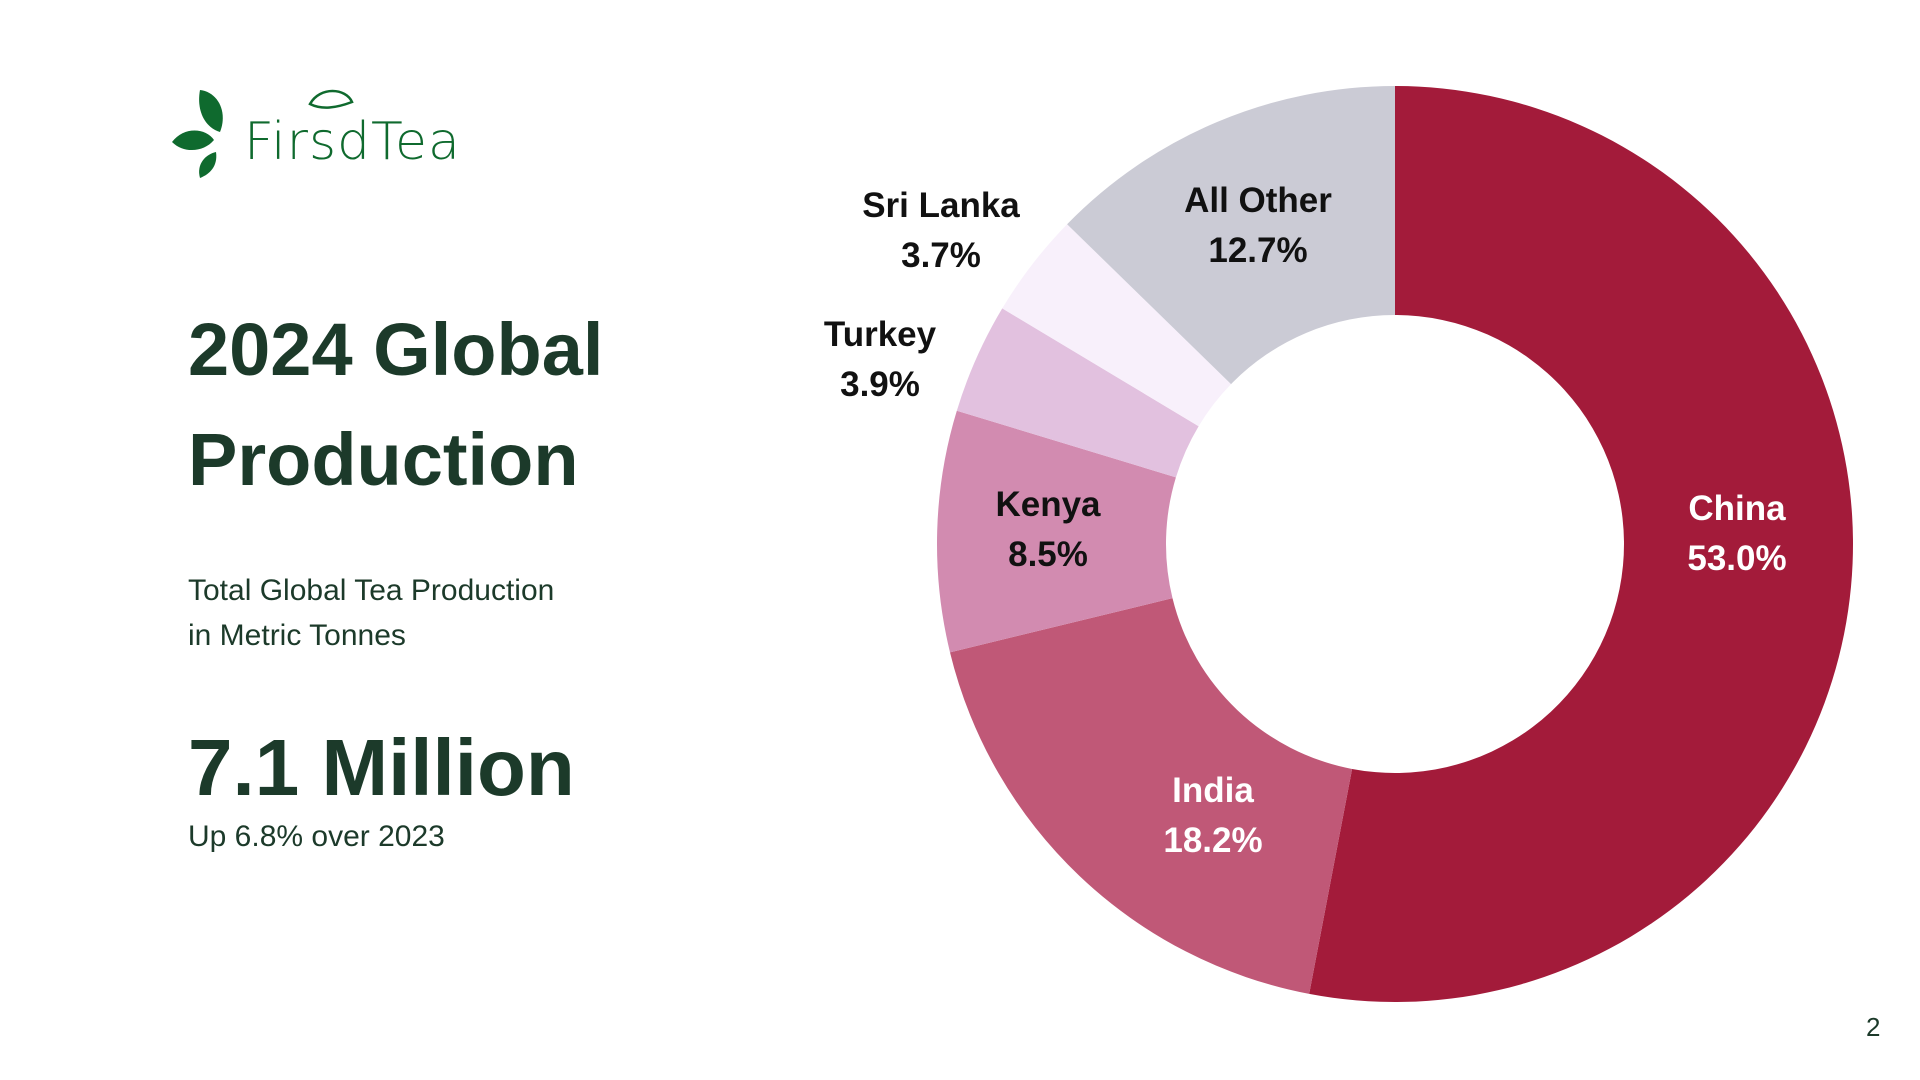 Image resolution: width=1920 pixels, height=1080 pixels. I want to click on slice-value-all-other: 12.7%, so click(1257, 250).